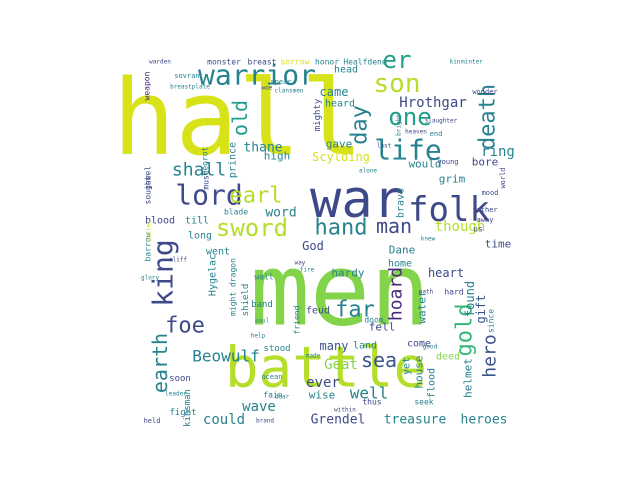 This screenshot has width=640, height=480. Describe the element at coordinates (300, 263) in the screenshot. I see `cloud-word-way: way` at that location.